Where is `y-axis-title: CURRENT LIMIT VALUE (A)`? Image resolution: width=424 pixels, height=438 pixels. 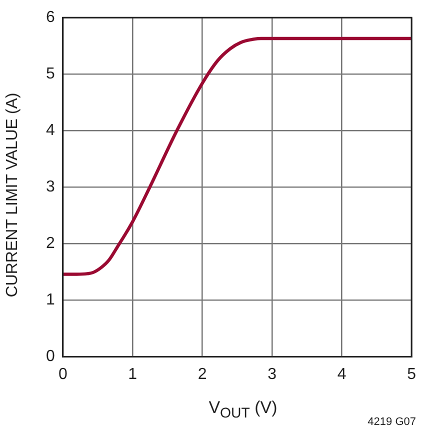
y-axis-title: CURRENT LIMIT VALUE (A) is located at coordinates (13, 196).